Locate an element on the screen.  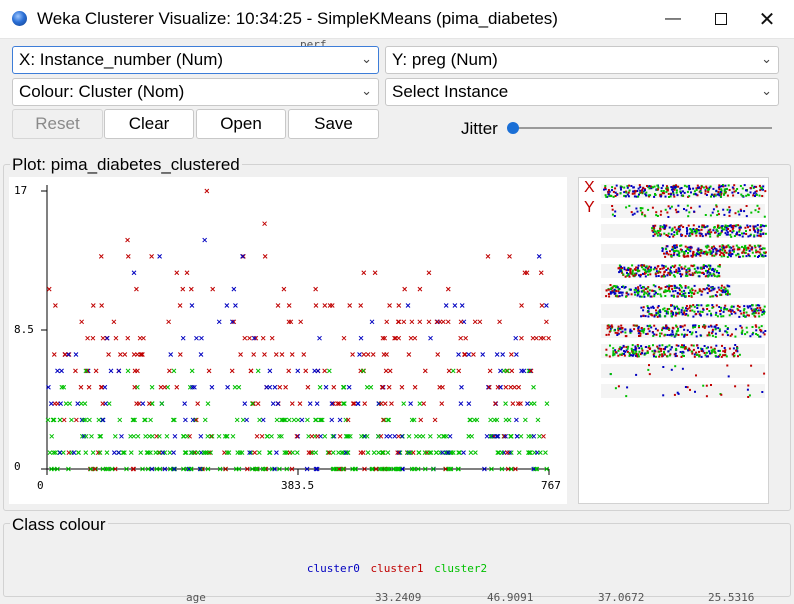
attribute-matrix-svg is located at coordinates (673, 340).